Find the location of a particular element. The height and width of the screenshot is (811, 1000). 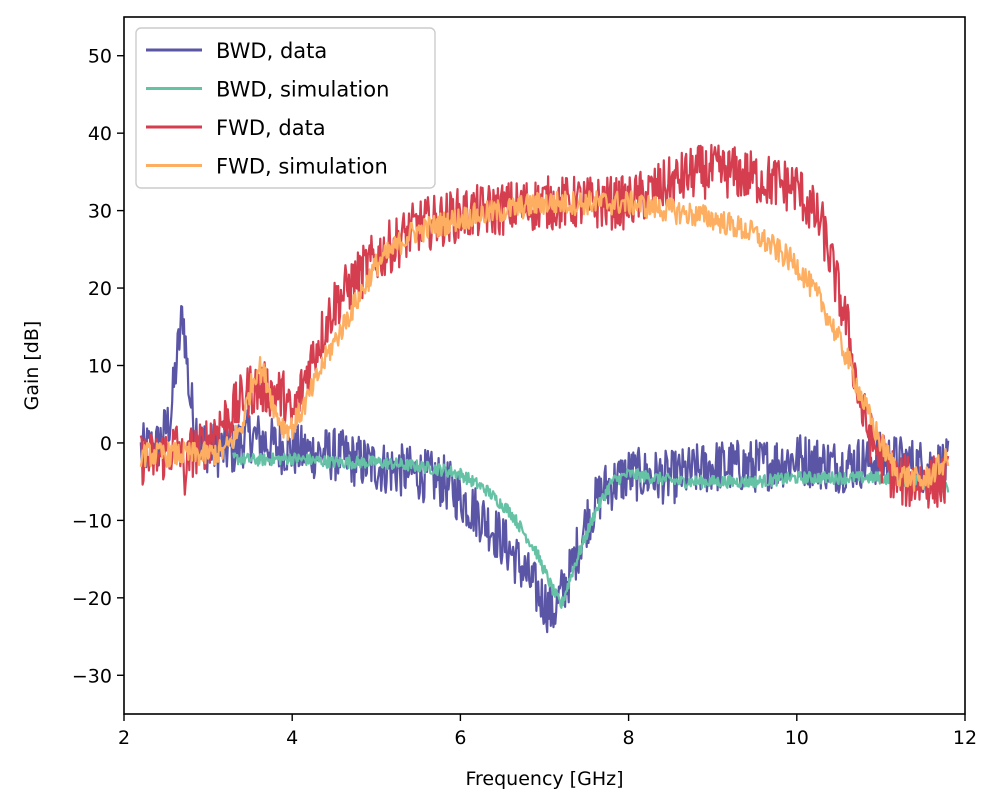

y-tick-label: −30 is located at coordinates (92, 676).